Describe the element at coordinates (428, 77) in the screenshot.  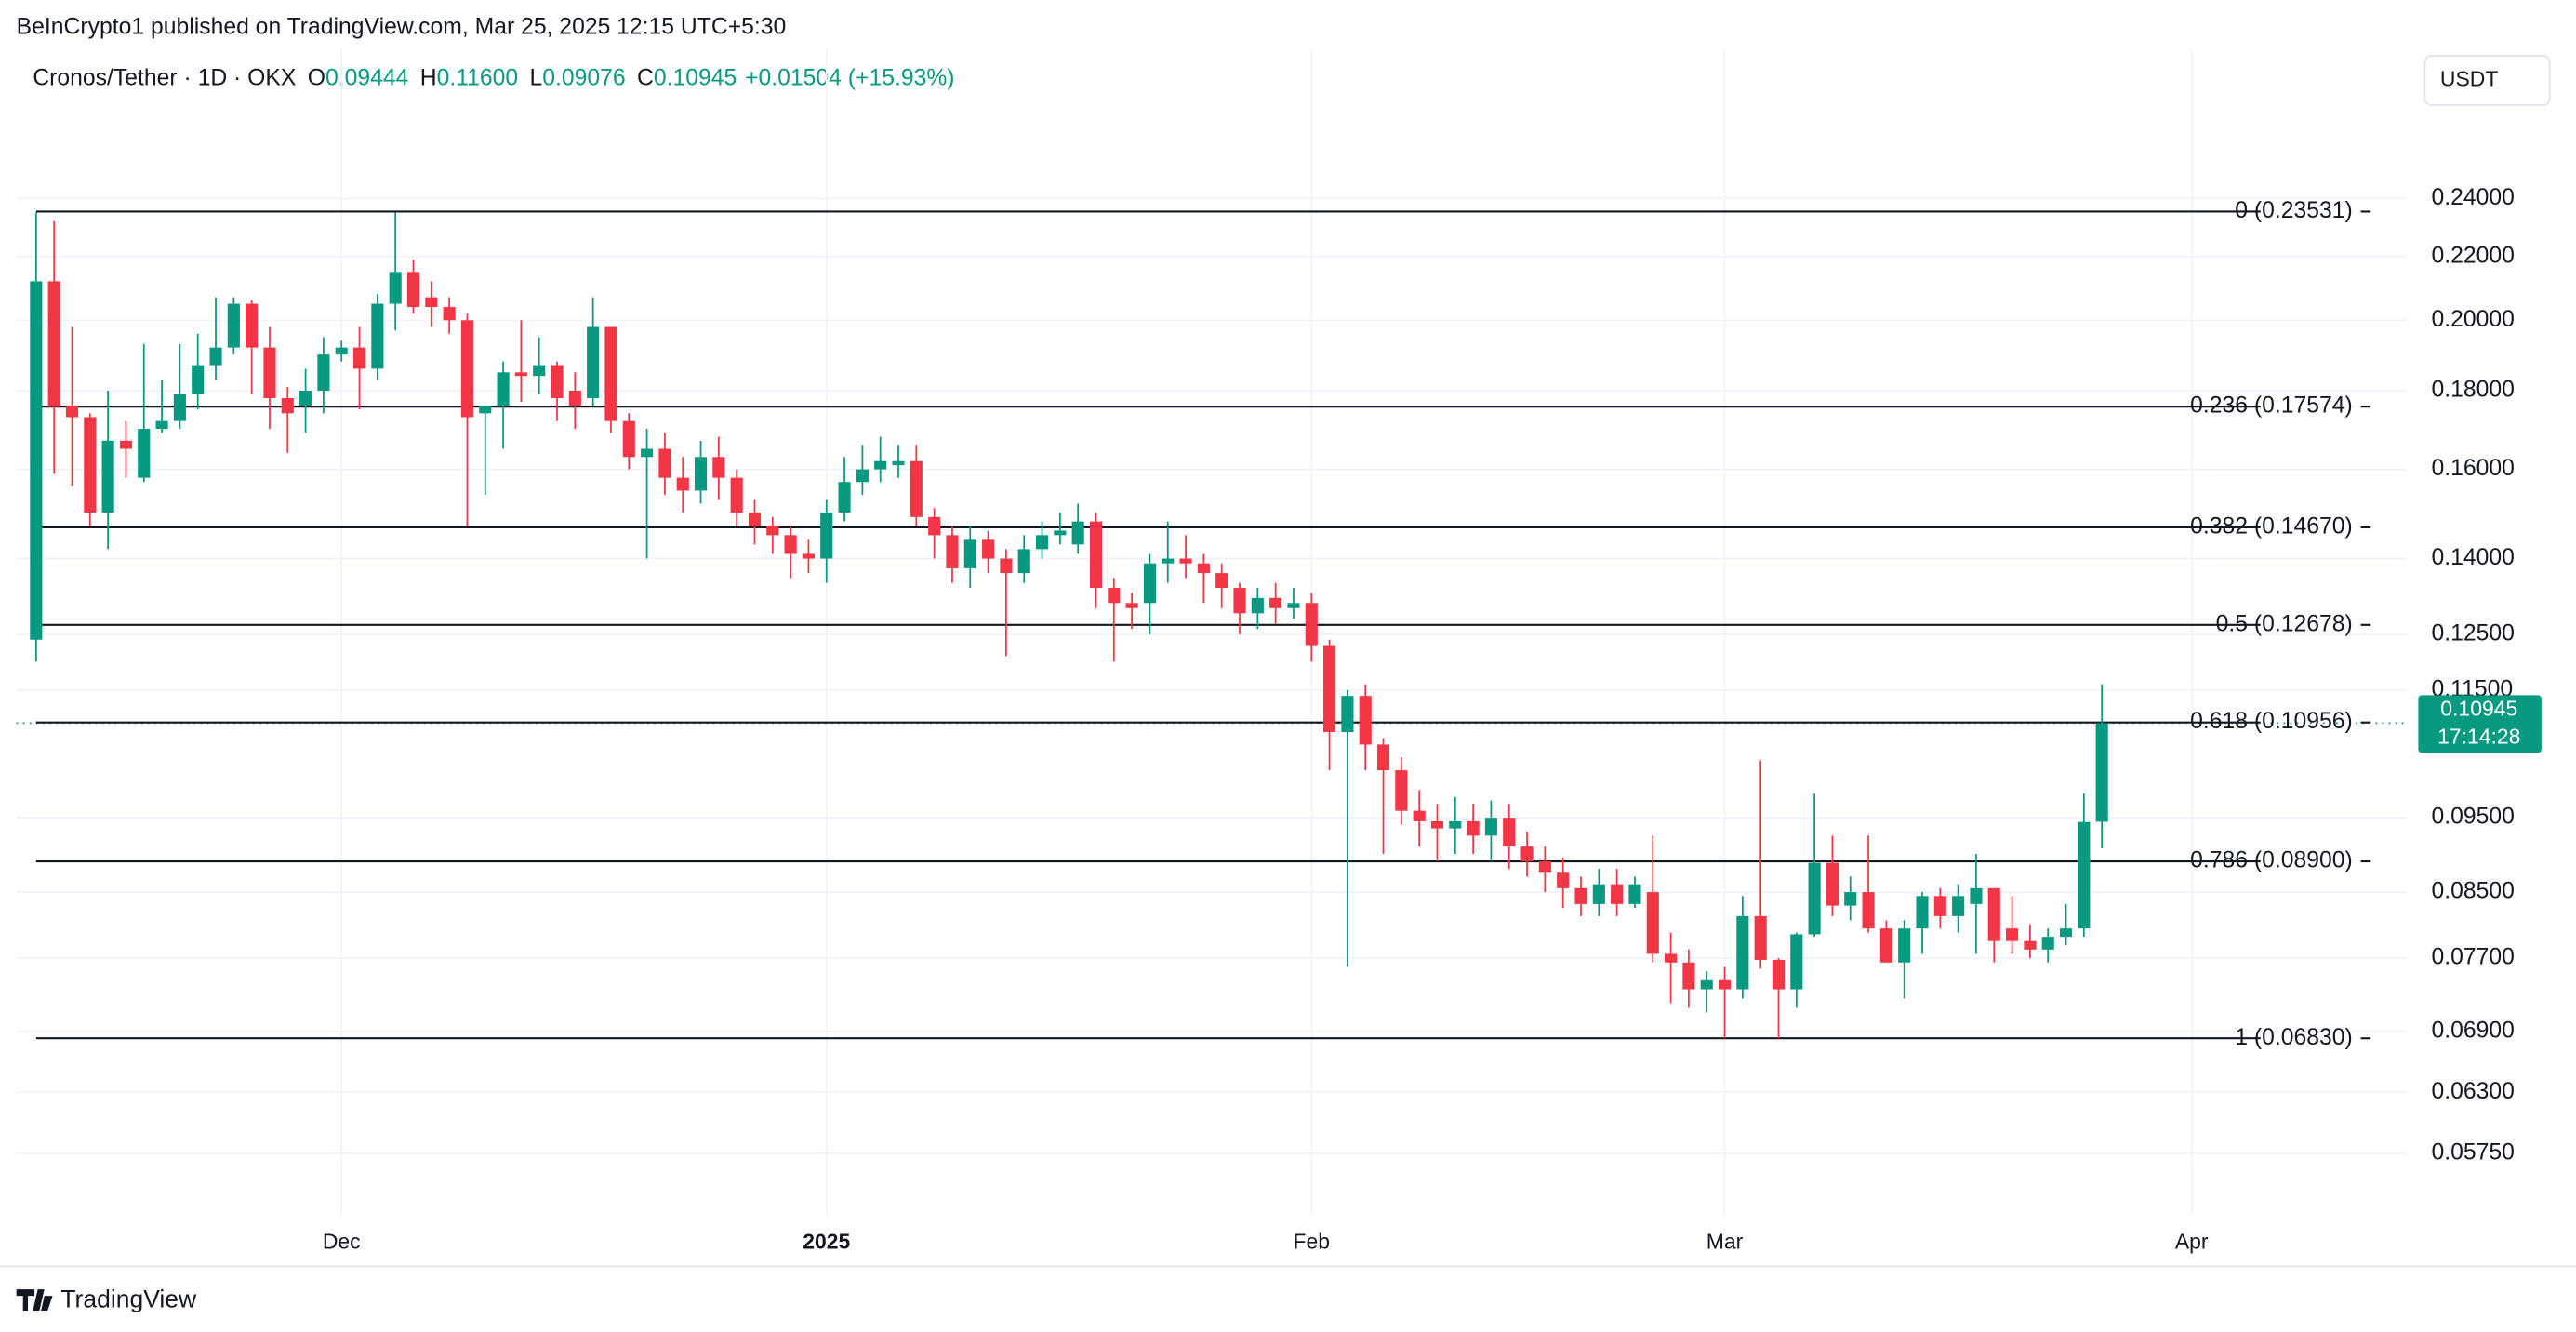
I see `legend-key: H` at that location.